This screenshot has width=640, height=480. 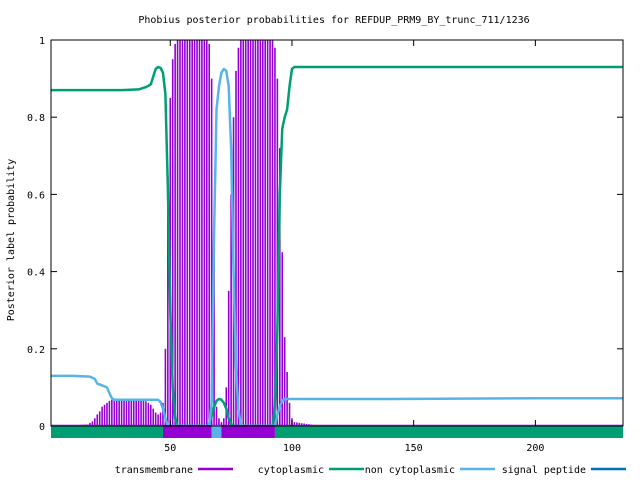 I want to click on y-tick-label: 0.6, so click(x=36, y=195).